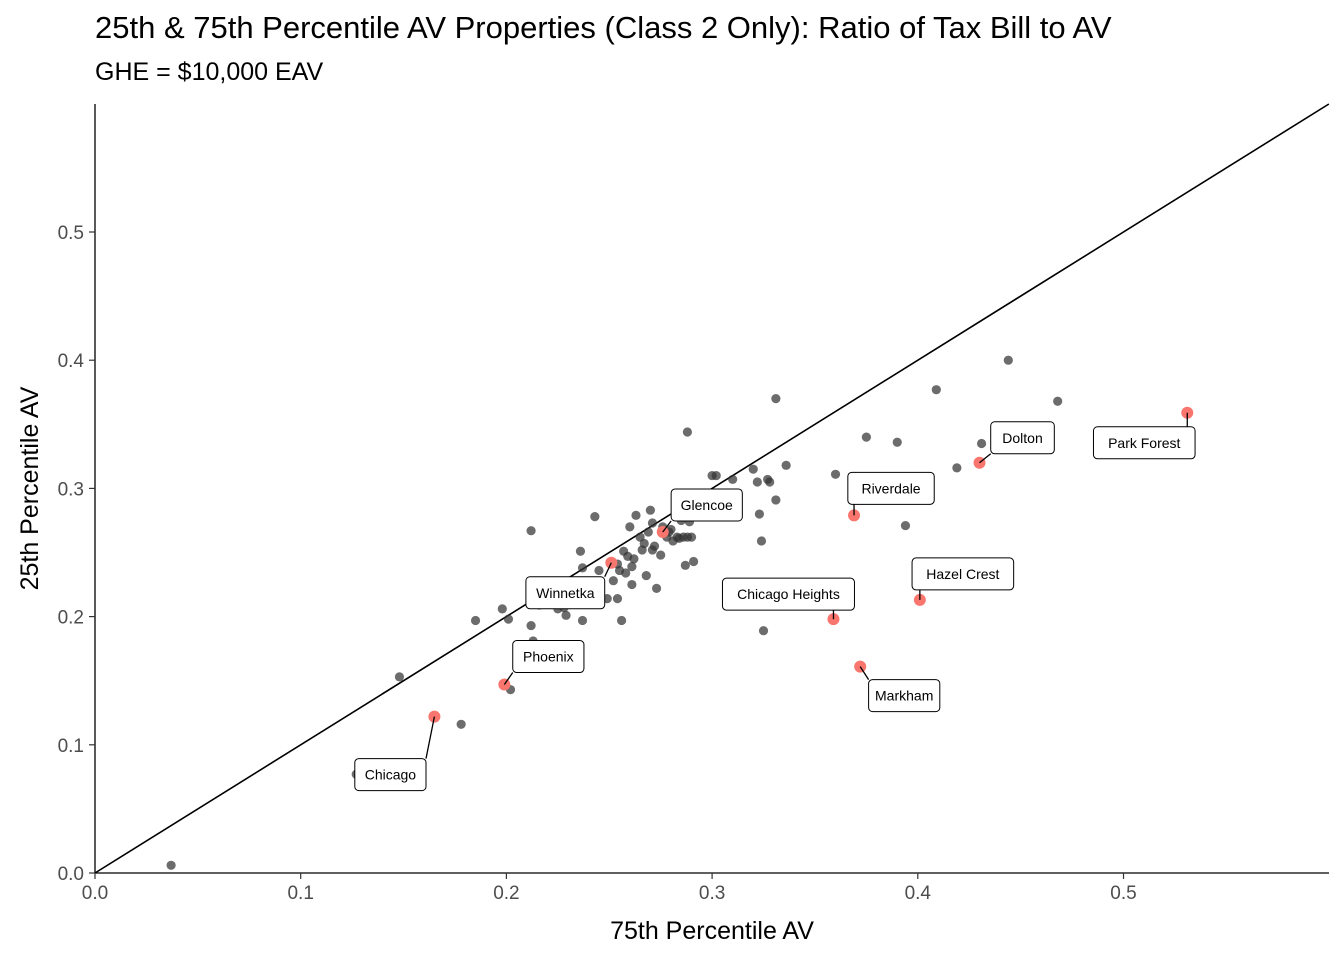 Image resolution: width=1344 pixels, height=960 pixels. I want to click on x-tick-label: 0.1, so click(300, 893).